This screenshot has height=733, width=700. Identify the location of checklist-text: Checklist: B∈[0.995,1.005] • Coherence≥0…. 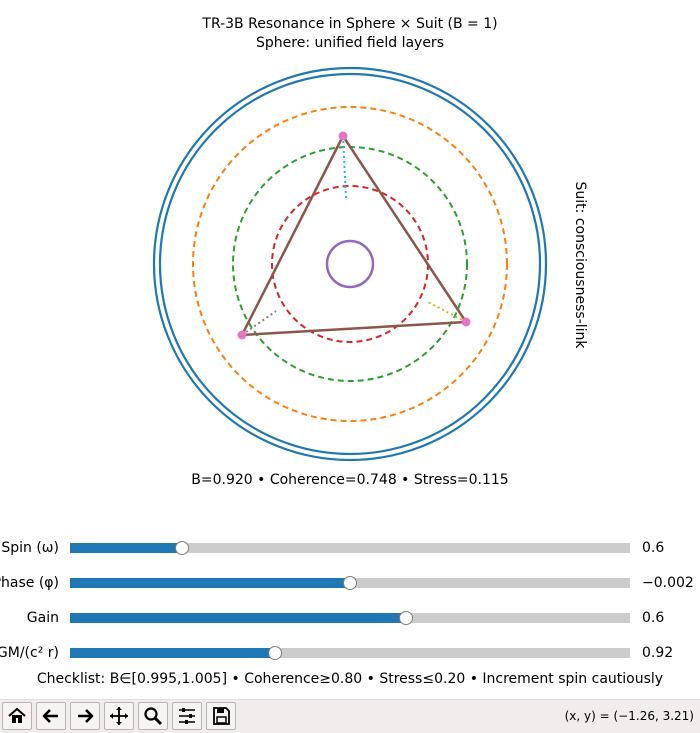
(350, 679).